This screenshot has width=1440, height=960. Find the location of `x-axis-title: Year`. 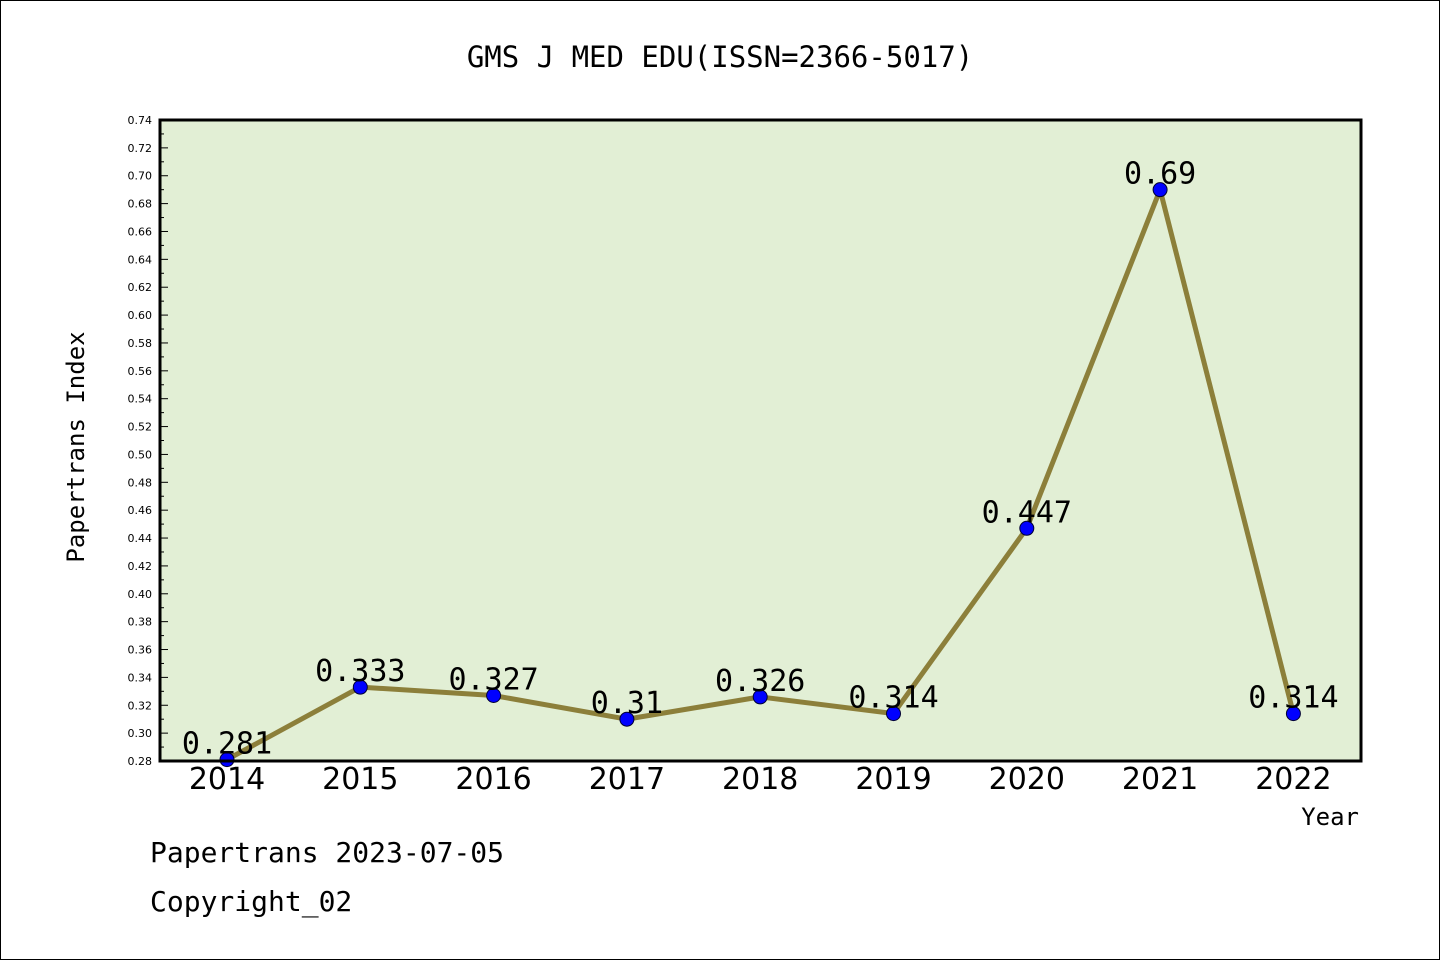

x-axis-title: Year is located at coordinates (1330, 817).